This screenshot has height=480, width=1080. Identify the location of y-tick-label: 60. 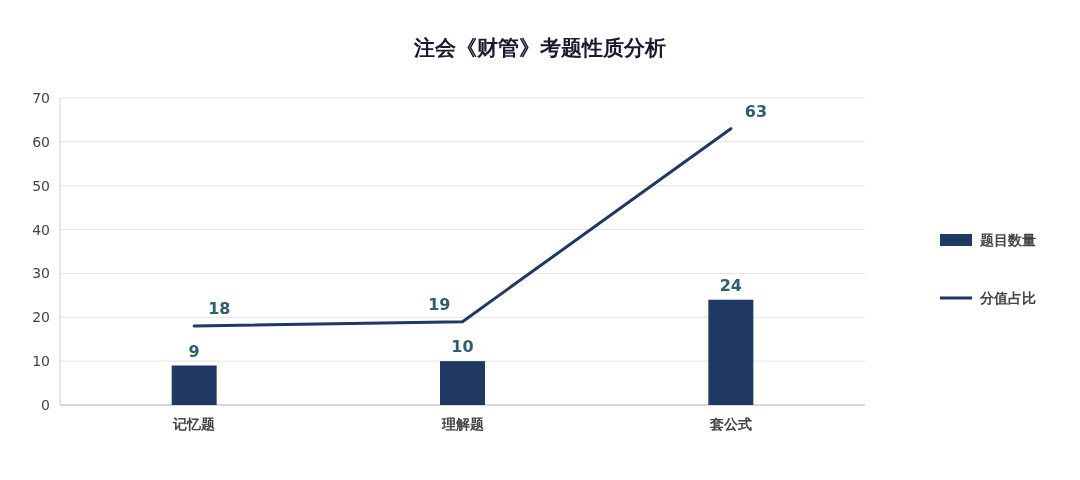
(41, 141).